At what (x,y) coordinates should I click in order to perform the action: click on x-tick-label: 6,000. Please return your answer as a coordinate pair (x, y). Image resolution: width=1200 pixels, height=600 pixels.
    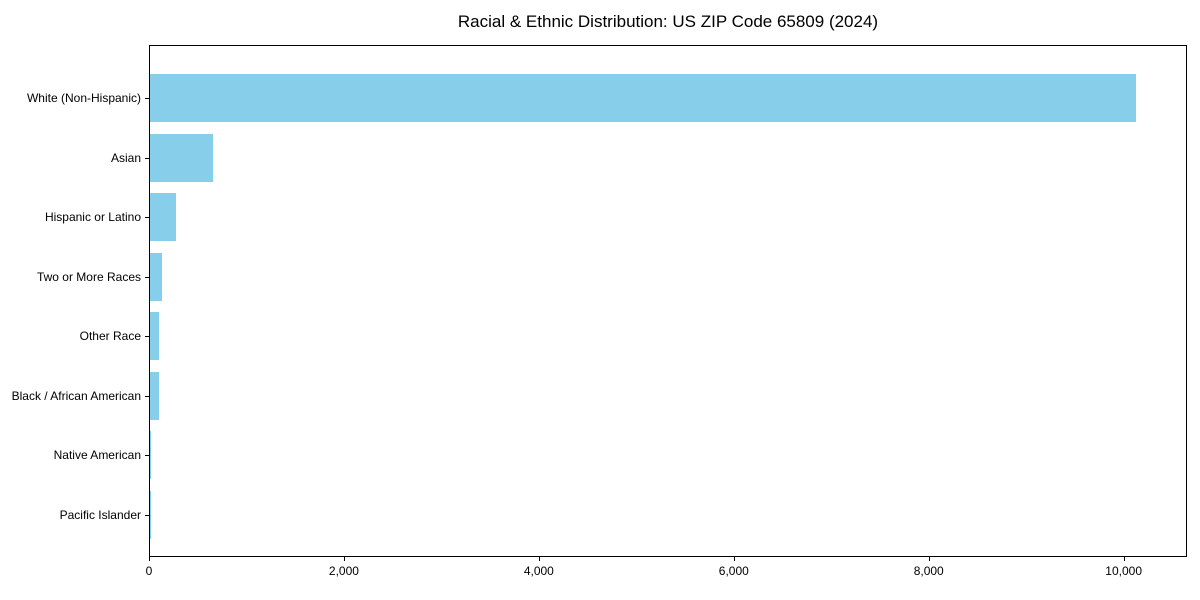
    Looking at the image, I should click on (733, 571).